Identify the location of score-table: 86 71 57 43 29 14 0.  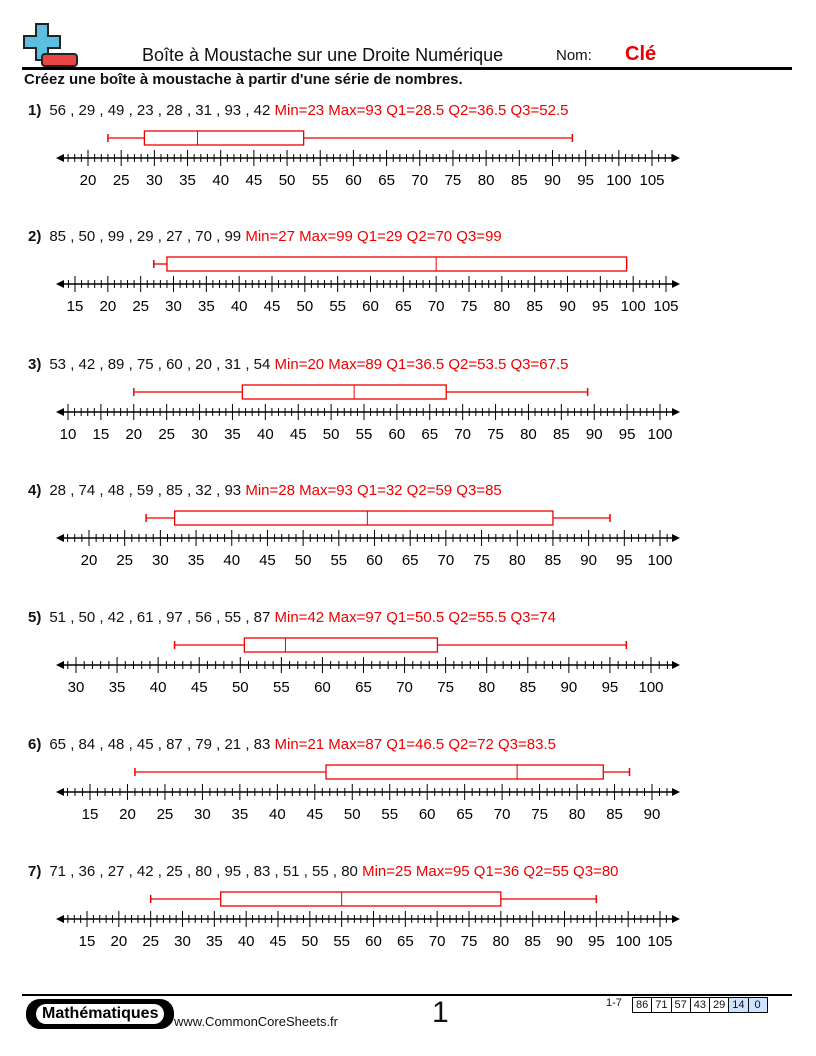
(700, 1005).